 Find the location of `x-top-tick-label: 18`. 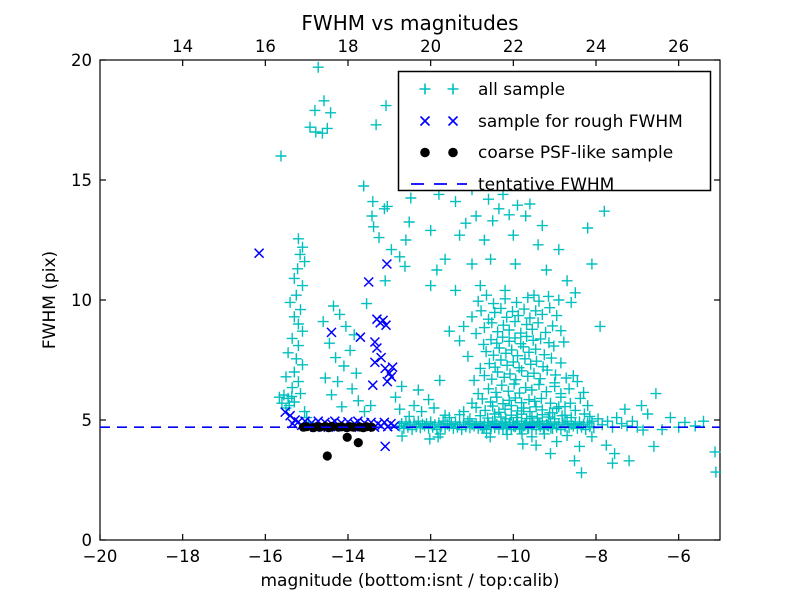

x-top-tick-label: 18 is located at coordinates (348, 46).